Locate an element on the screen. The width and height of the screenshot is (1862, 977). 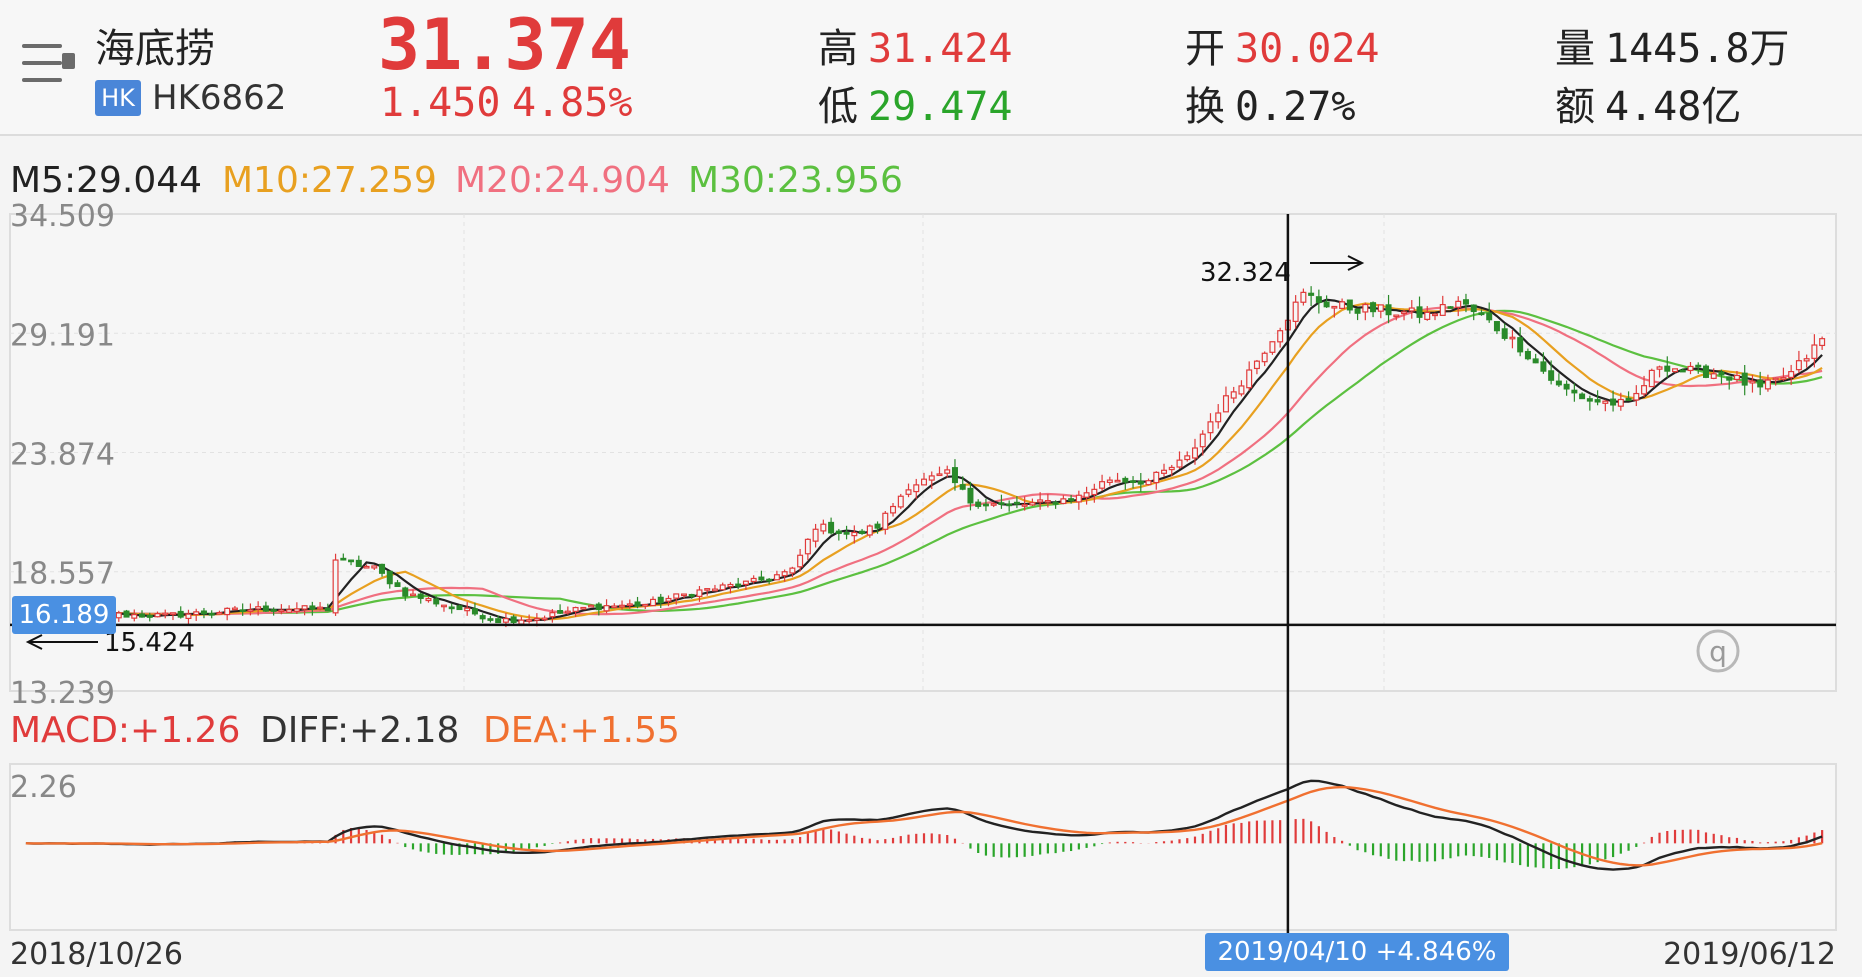
svg-text: q is located at coordinates (1718, 651).